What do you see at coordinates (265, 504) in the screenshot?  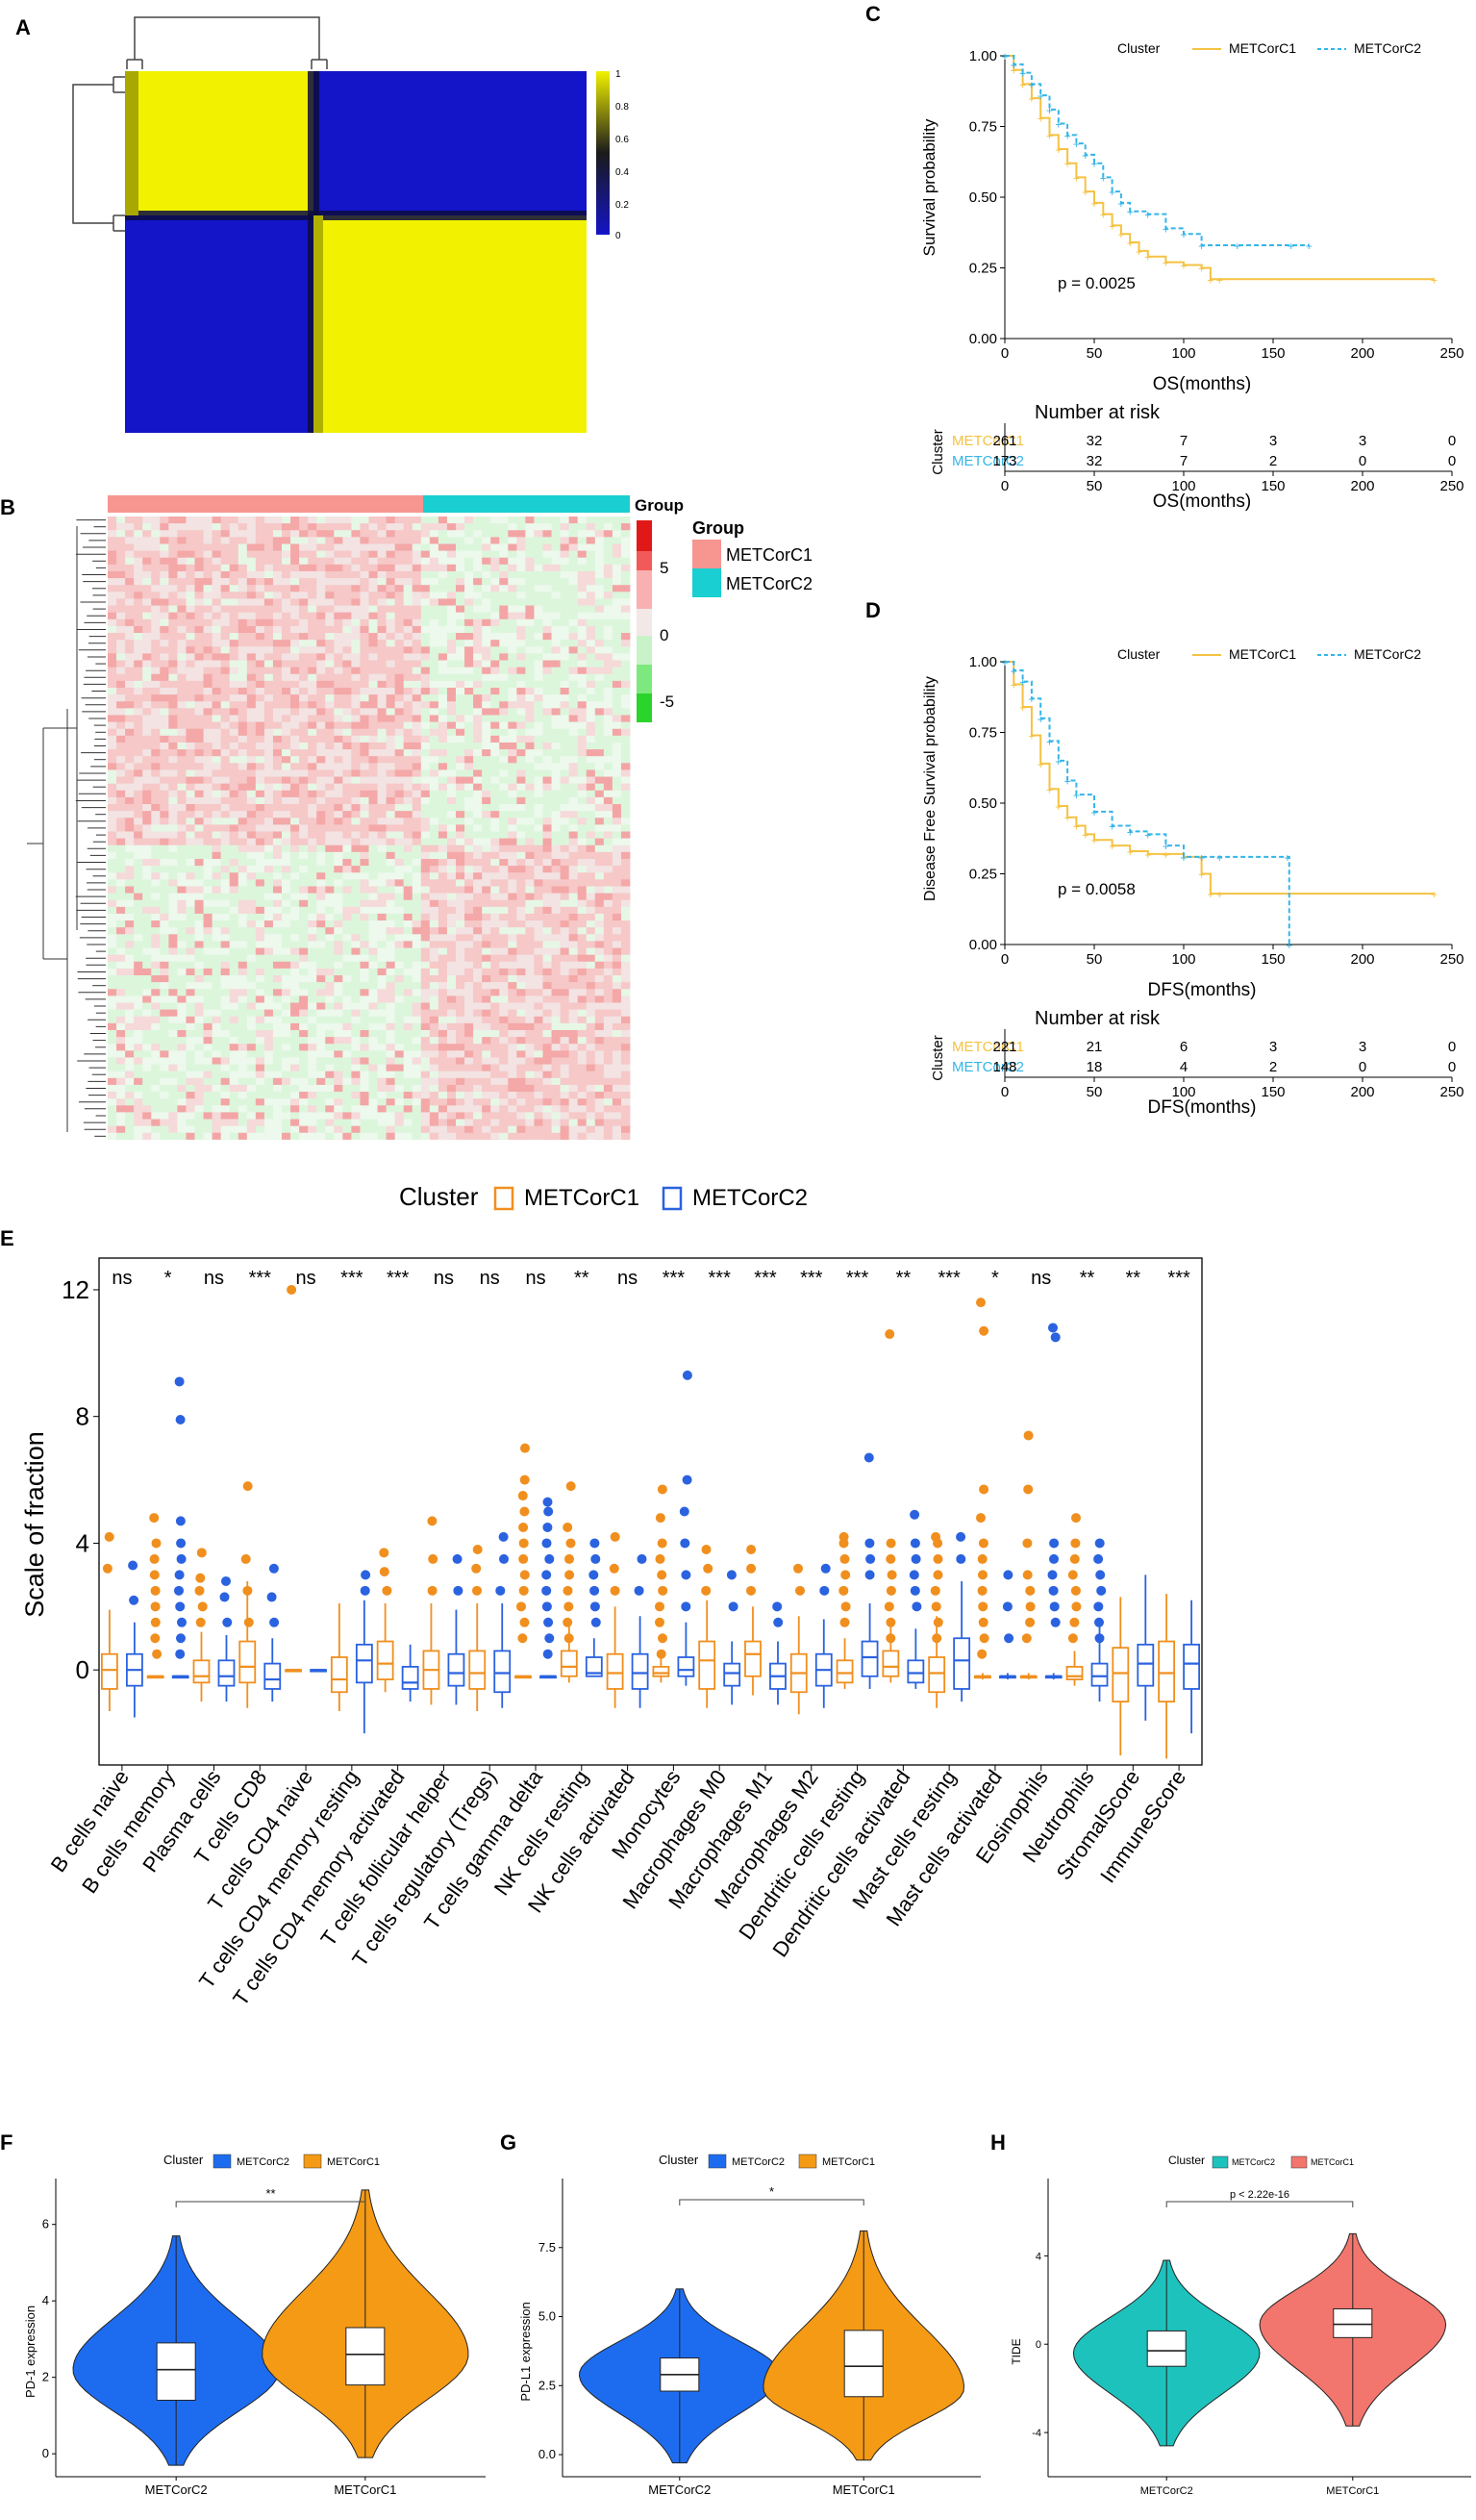 I see `group-bar-c1` at bounding box center [265, 504].